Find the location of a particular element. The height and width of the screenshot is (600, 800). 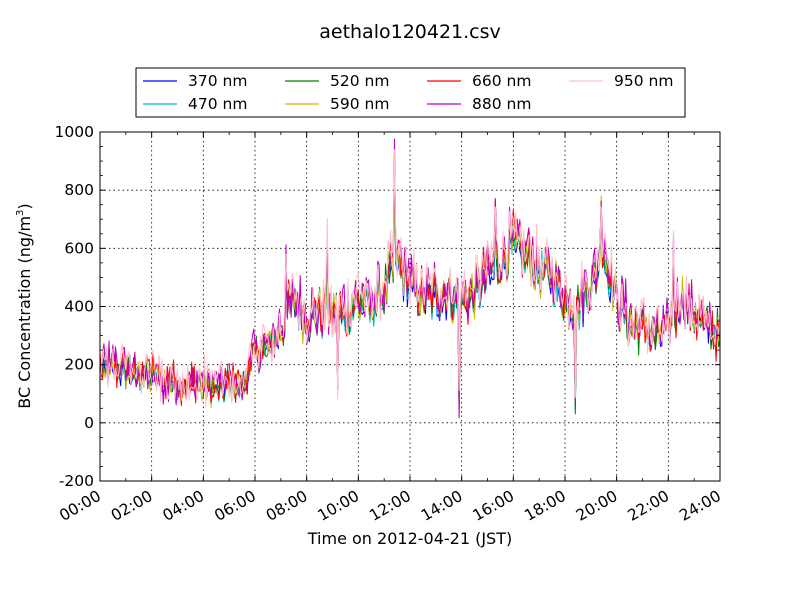

legend-box is located at coordinates (410, 92).